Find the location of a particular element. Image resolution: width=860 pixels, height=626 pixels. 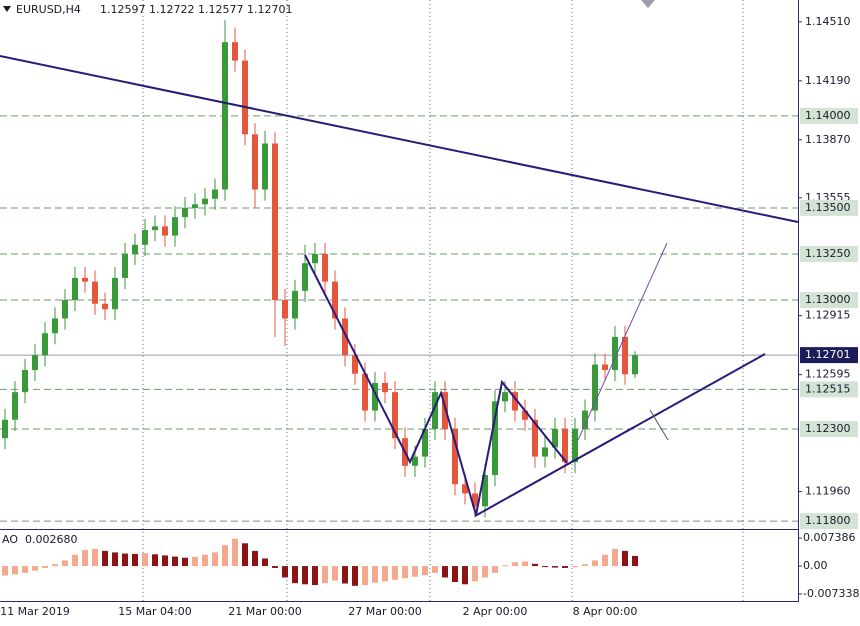

y-tick-label: 1.11960 is located at coordinates (828, 491).